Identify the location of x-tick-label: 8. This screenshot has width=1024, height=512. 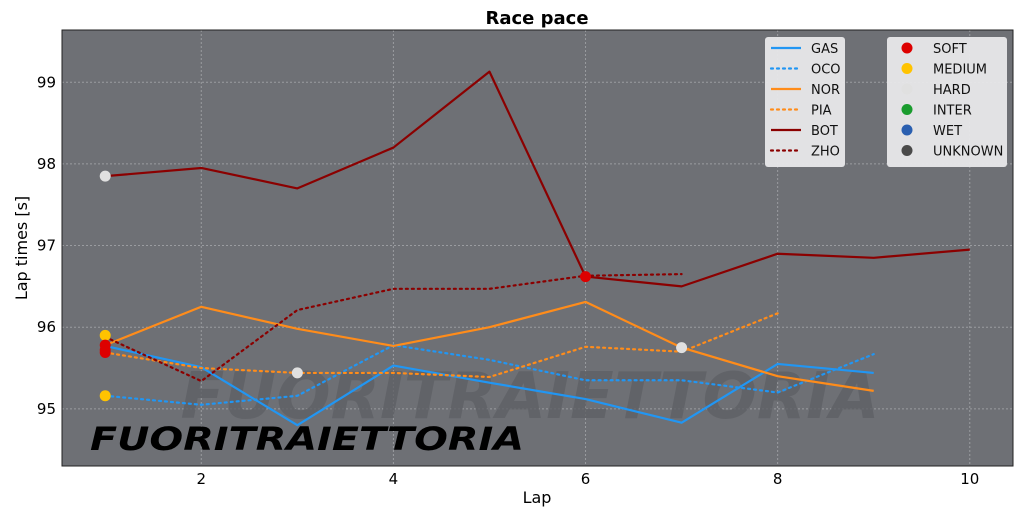
(778, 479).